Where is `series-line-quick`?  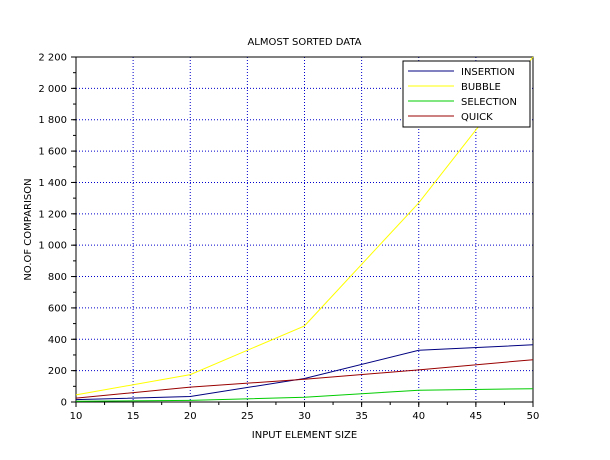
series-line-quick is located at coordinates (304, 379).